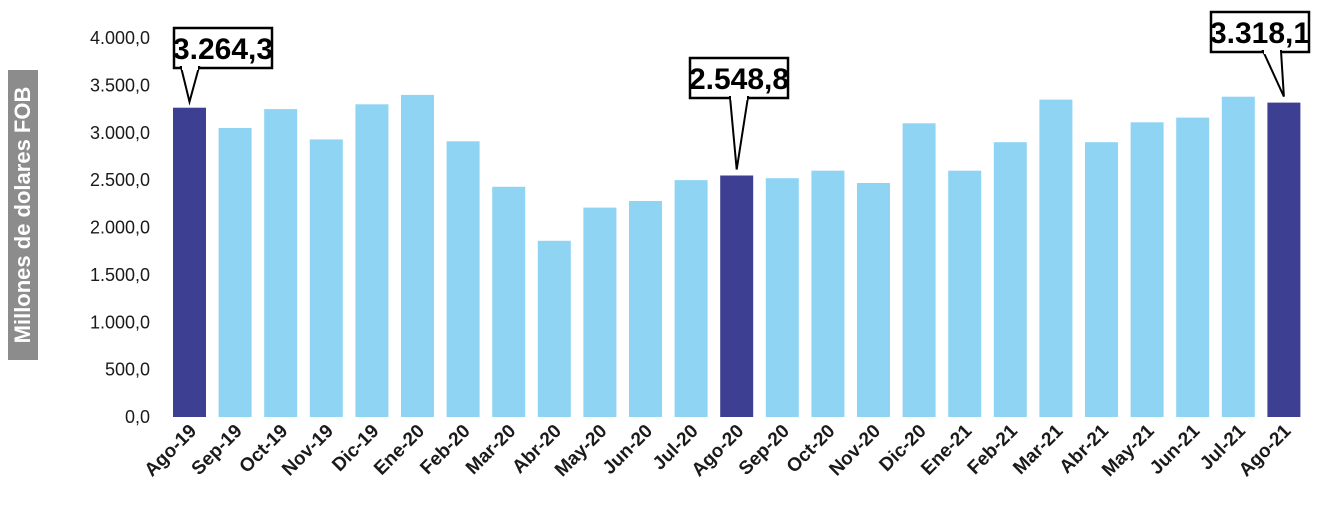 The image size is (1319, 508). I want to click on x-tick-label: Mar-21, so click(1038, 449).